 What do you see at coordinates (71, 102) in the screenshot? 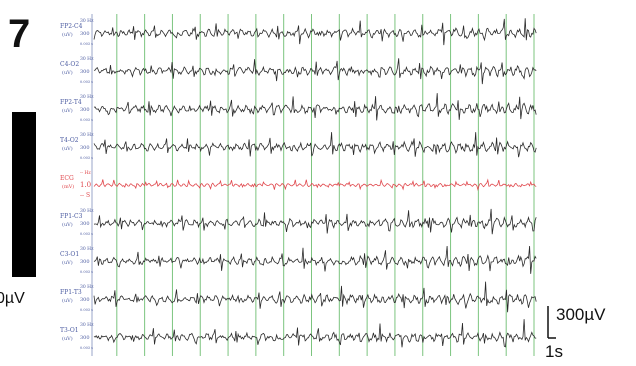
I see `channel-name: FP2-T4` at bounding box center [71, 102].